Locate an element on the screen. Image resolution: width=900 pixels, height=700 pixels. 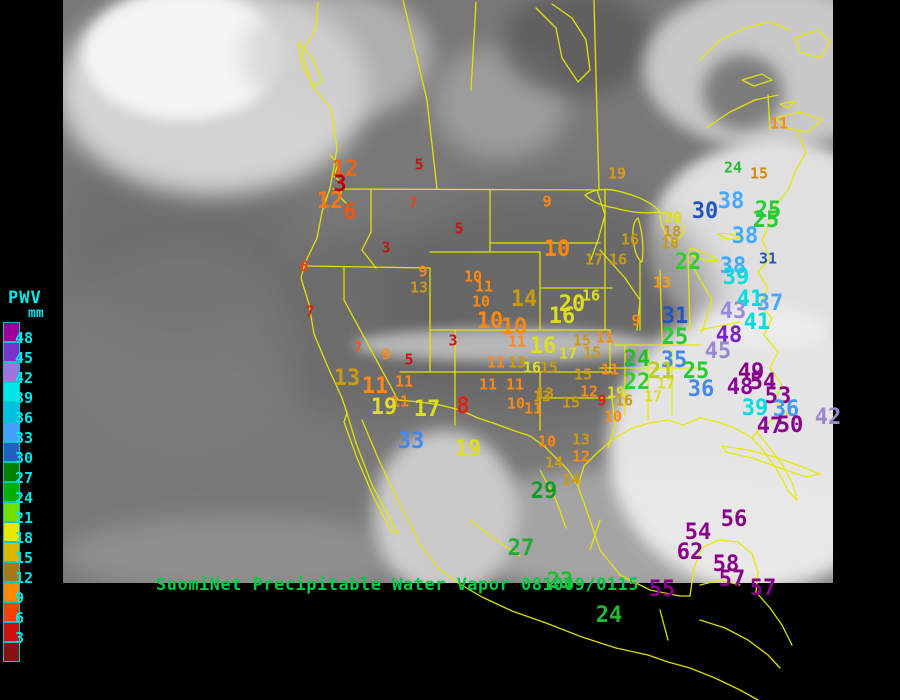
station-value: 58 is located at coordinates (726, 564).